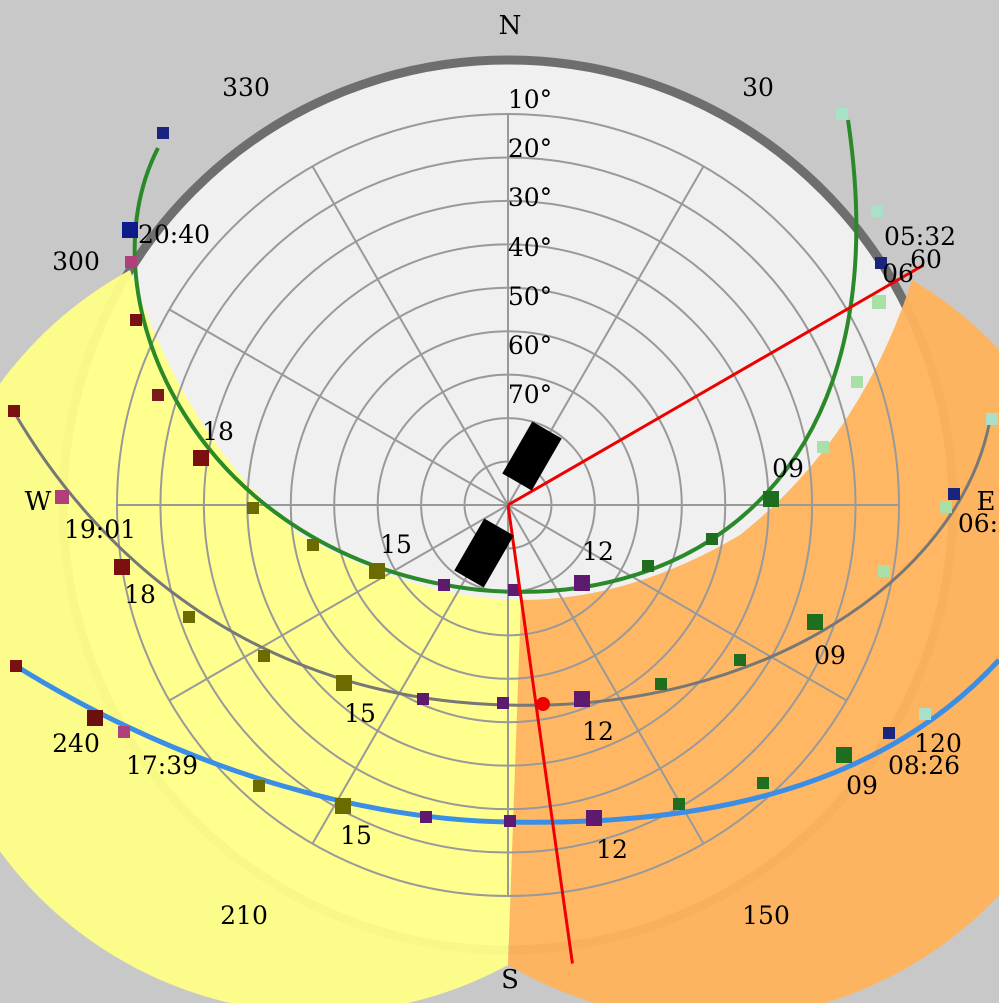 Image resolution: width=999 pixels, height=1003 pixels. I want to click on panel-south, so click(484, 553).